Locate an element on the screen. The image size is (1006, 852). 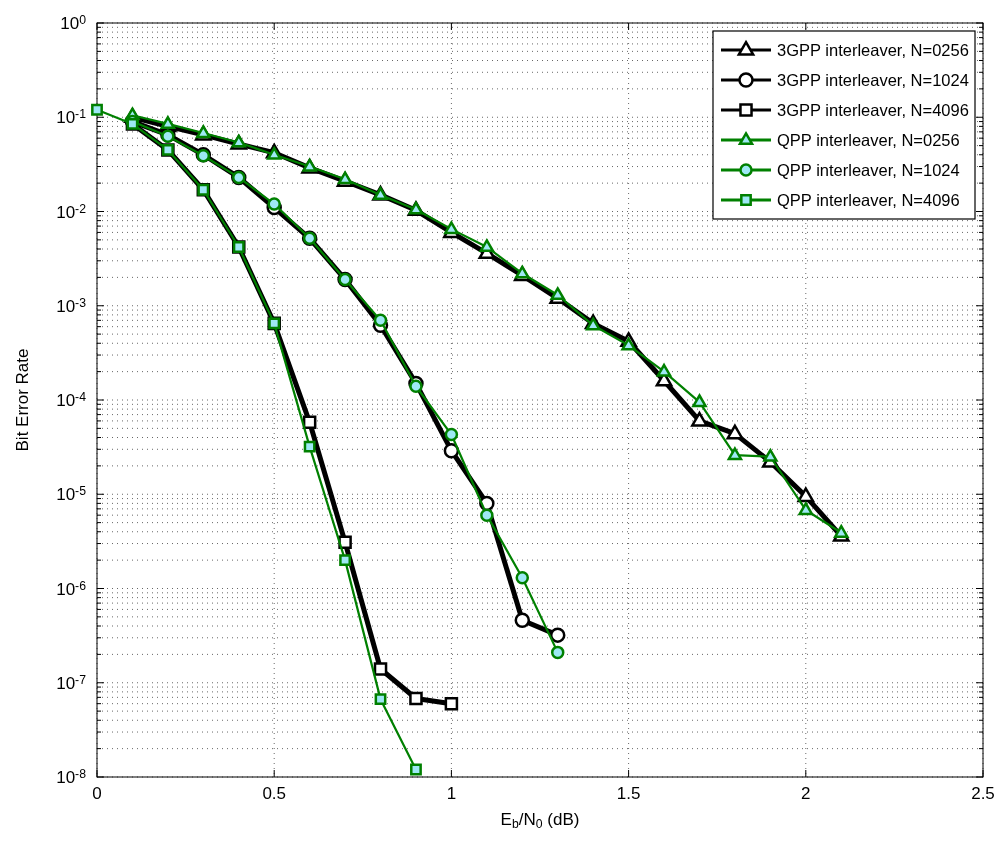
y-tick-label: 10$^{-5}$ is located at coordinates (71, 494).